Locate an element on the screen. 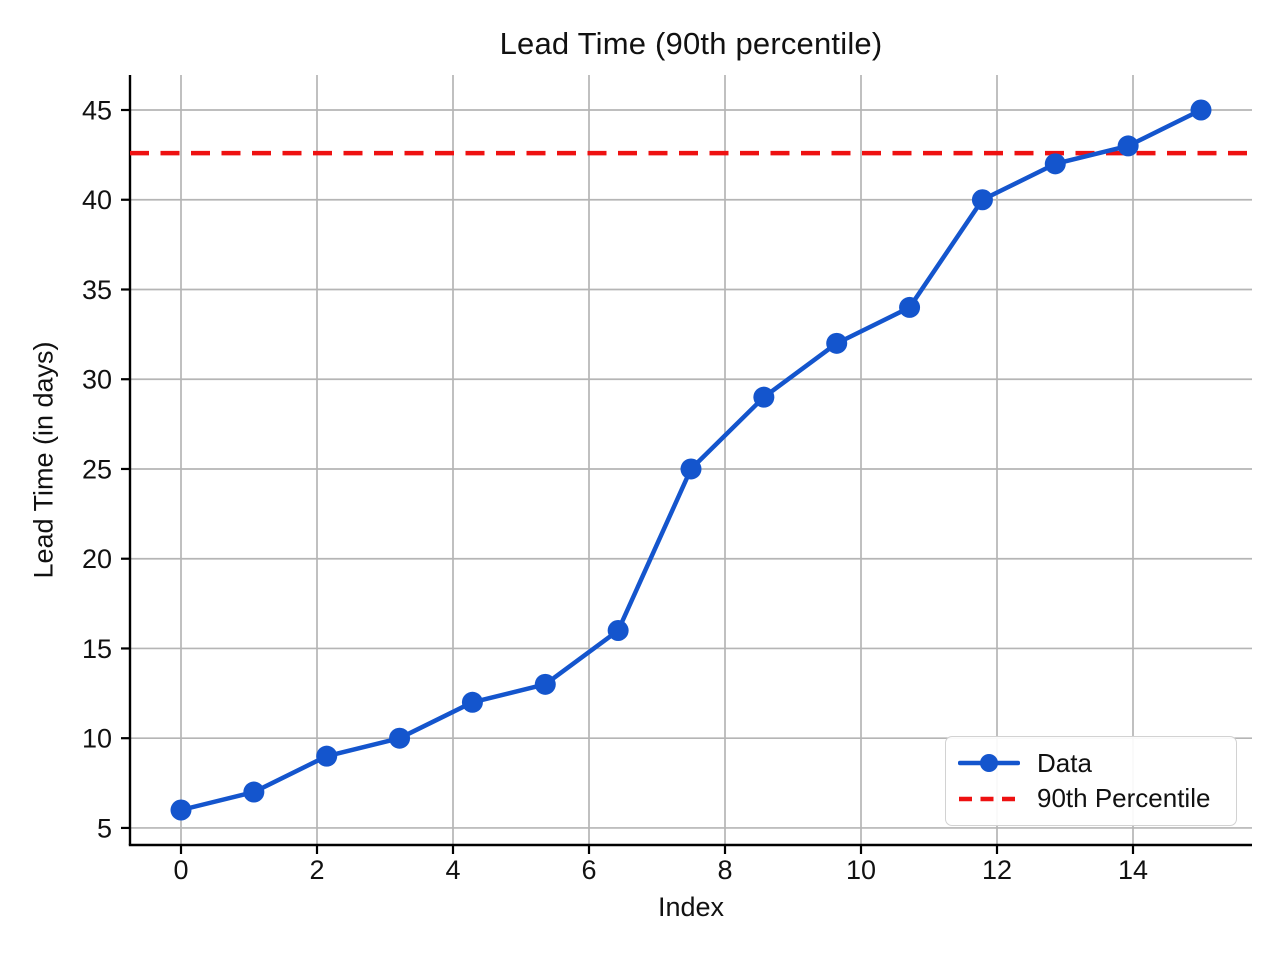 The height and width of the screenshot is (960, 1280). data-line-swatch-icon is located at coordinates (989, 763).